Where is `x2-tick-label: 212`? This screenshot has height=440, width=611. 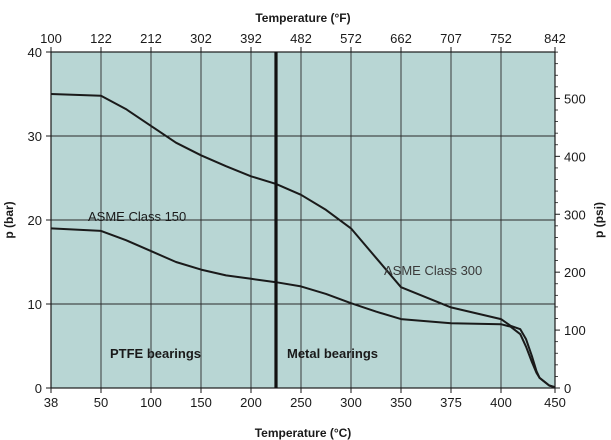
x2-tick-label: 212 is located at coordinates (151, 38).